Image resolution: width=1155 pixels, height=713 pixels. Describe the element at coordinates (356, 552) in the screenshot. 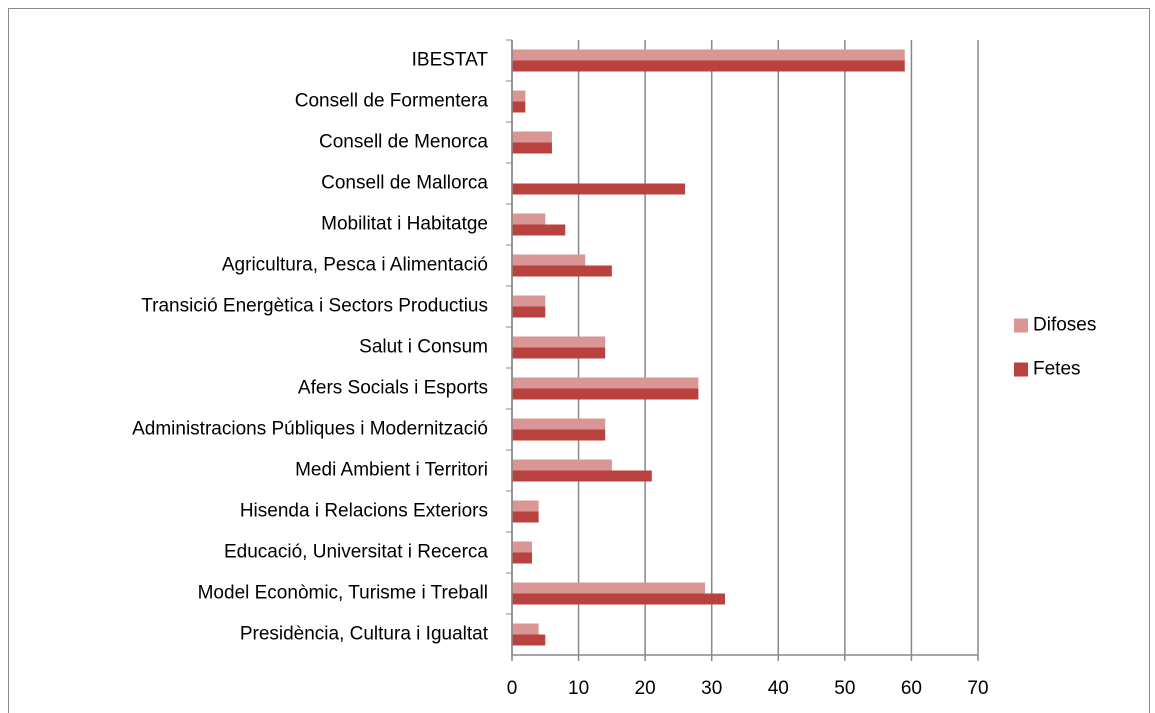

I see `y-tick-label: Educació, Universitat i Recerca` at that location.